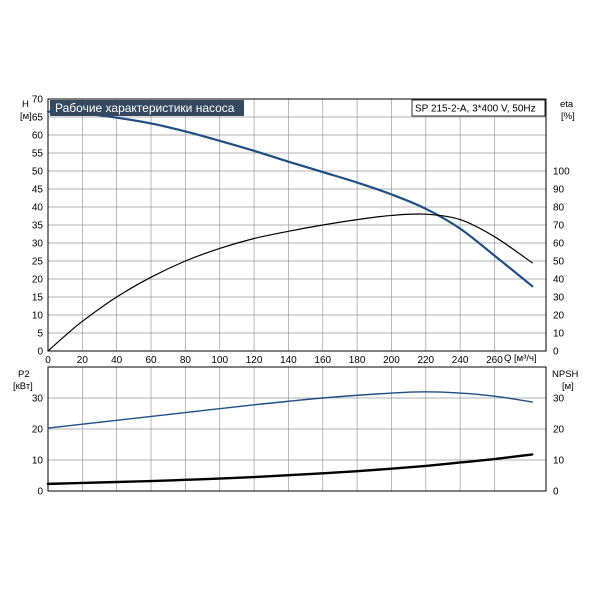  Describe the element at coordinates (24, 374) in the screenshot. I see `y-left-label-bottom: P2` at that location.